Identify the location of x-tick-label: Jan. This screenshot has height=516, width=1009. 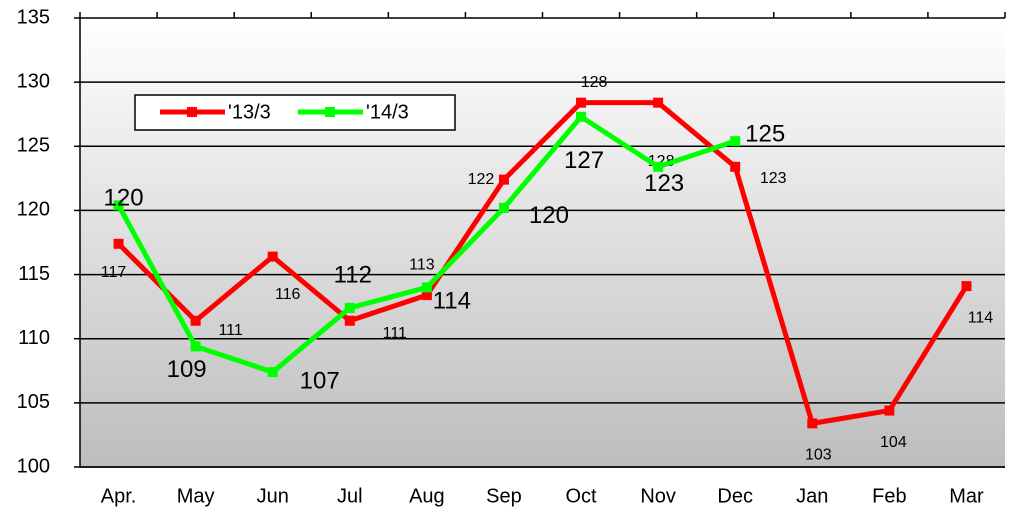
(812, 496).